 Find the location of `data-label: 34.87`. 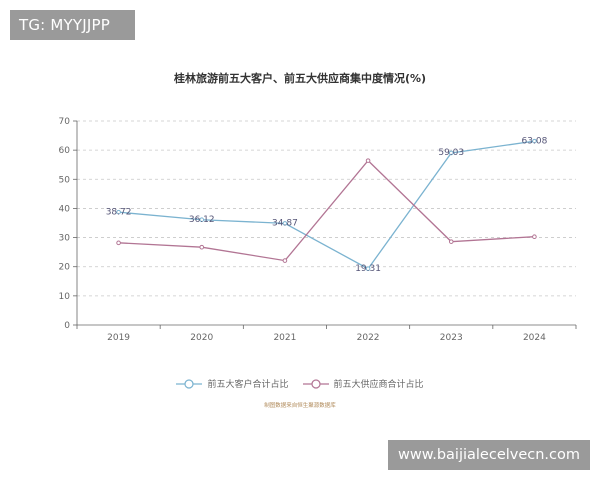

data-label: 34.87 is located at coordinates (285, 224).